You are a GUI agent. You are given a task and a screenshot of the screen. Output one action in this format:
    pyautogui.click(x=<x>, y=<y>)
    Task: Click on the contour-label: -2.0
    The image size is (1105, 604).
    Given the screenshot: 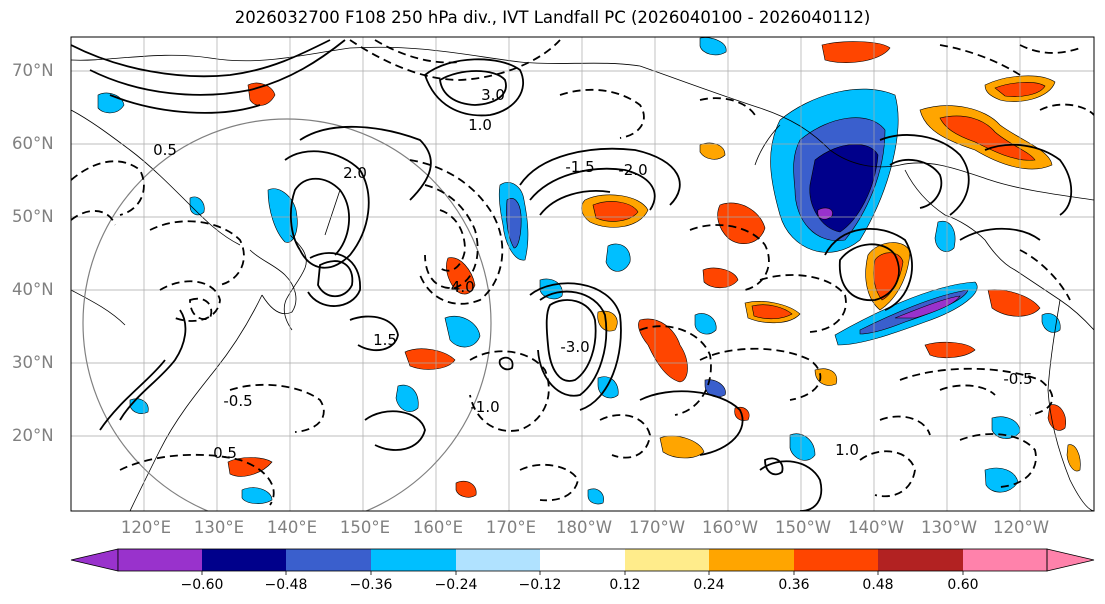 What is the action you would take?
    pyautogui.click(x=632, y=170)
    